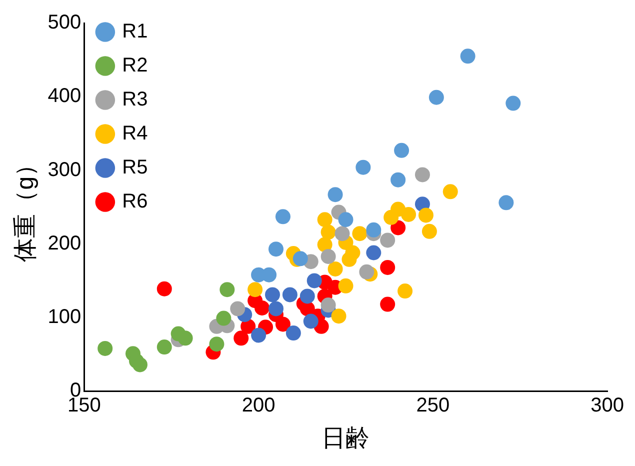 The width and height of the screenshot is (635, 466). What do you see at coordinates (135, 167) in the screenshot?
I see `legend-label: R5` at bounding box center [135, 167].